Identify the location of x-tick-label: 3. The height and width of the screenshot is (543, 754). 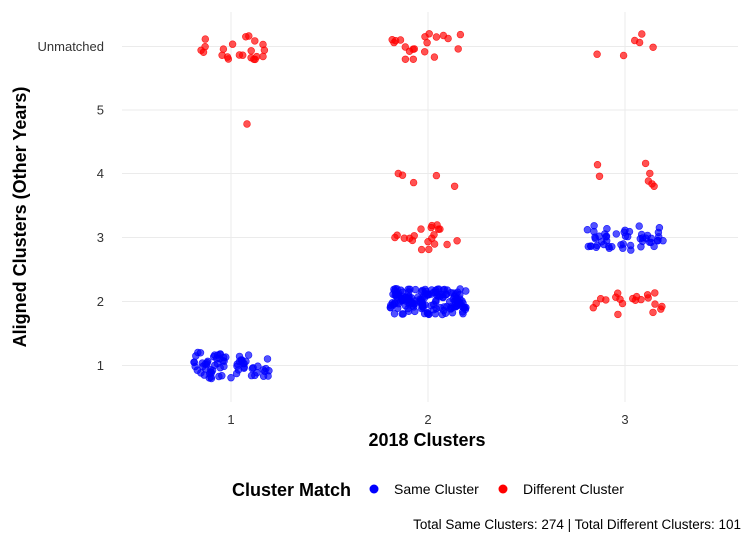
(624, 419).